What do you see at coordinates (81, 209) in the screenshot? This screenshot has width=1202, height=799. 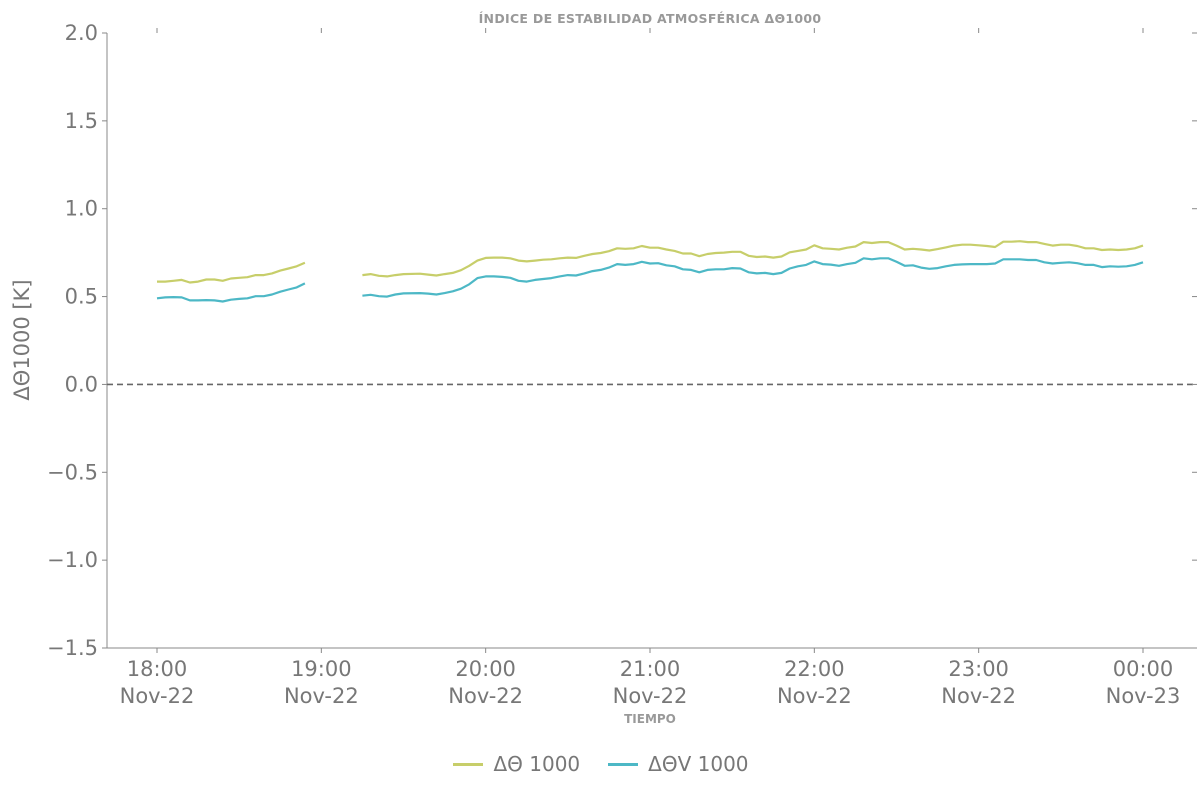 I see `y-tick-label: 1.0` at bounding box center [81, 209].